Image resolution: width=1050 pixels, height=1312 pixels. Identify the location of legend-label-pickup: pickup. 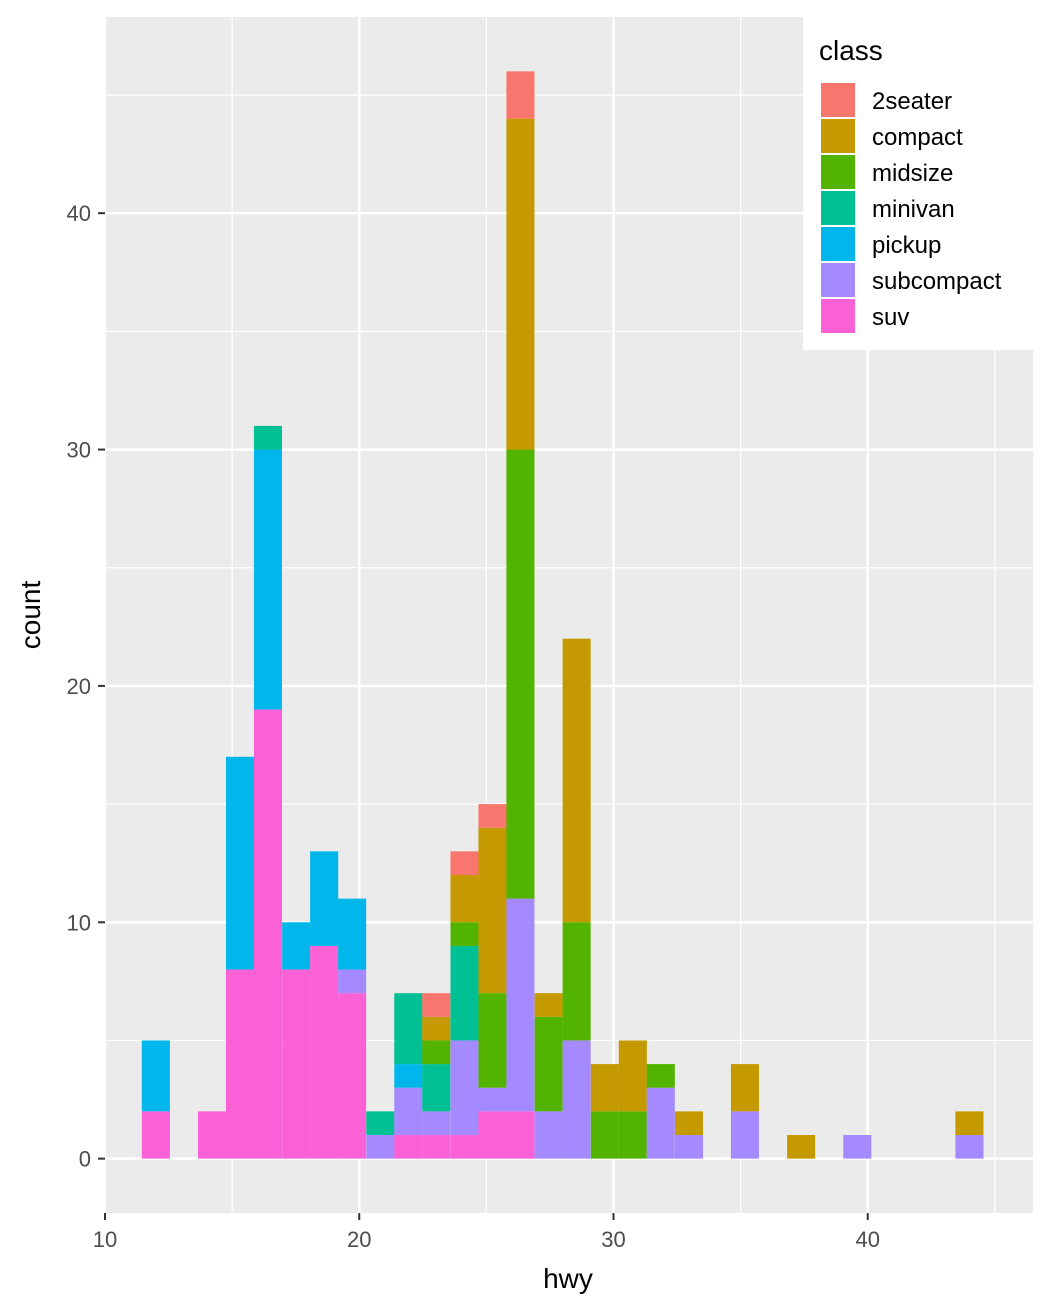
(906, 245).